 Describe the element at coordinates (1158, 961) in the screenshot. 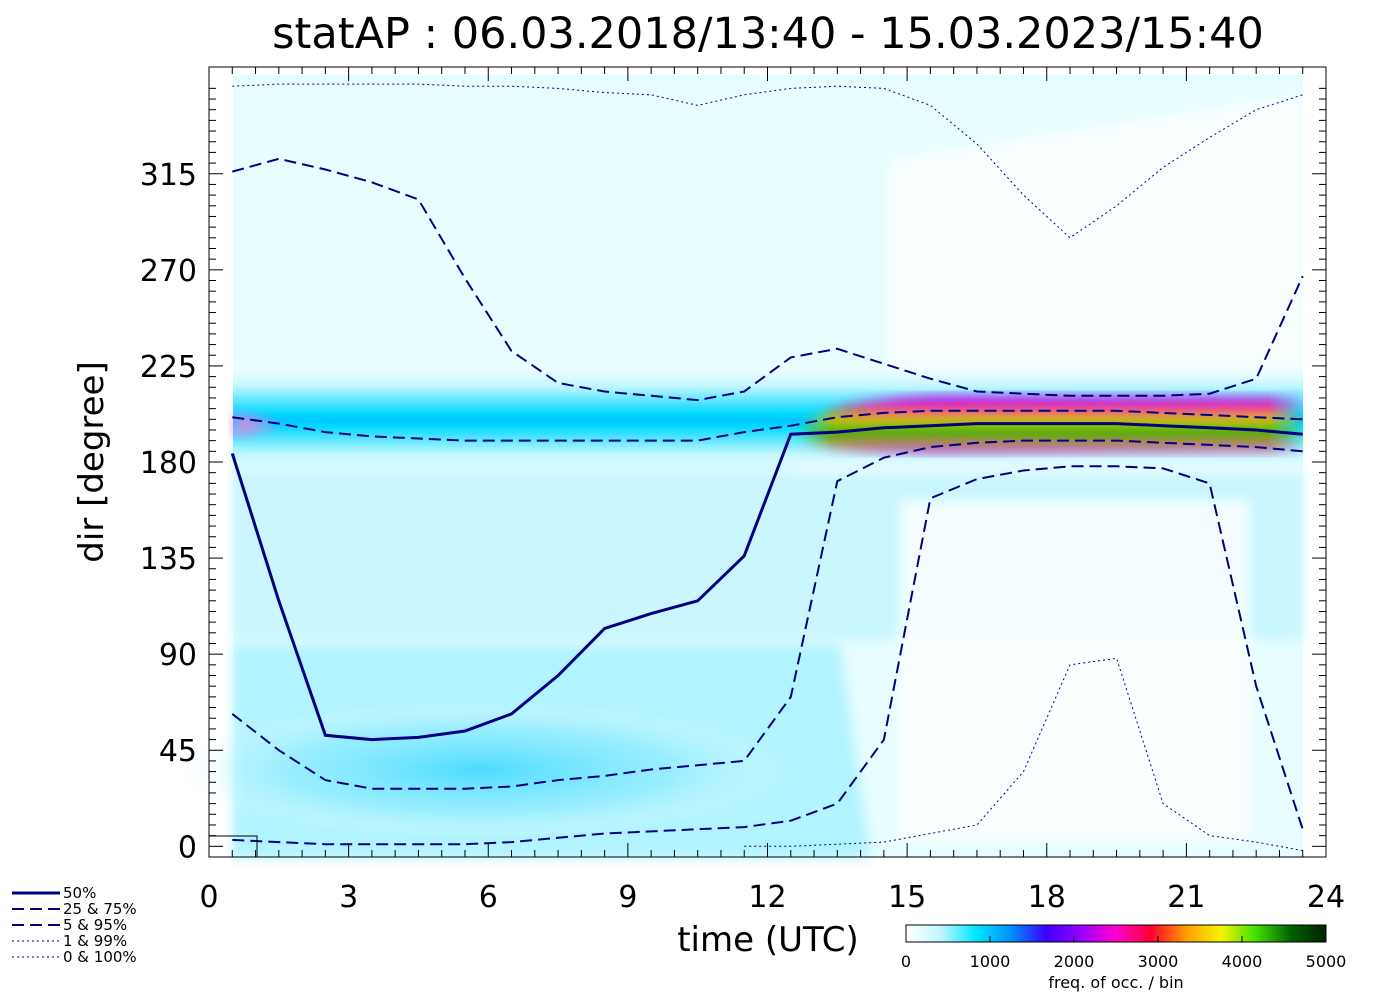

I see `colorbar-tick-label: 3000` at that location.